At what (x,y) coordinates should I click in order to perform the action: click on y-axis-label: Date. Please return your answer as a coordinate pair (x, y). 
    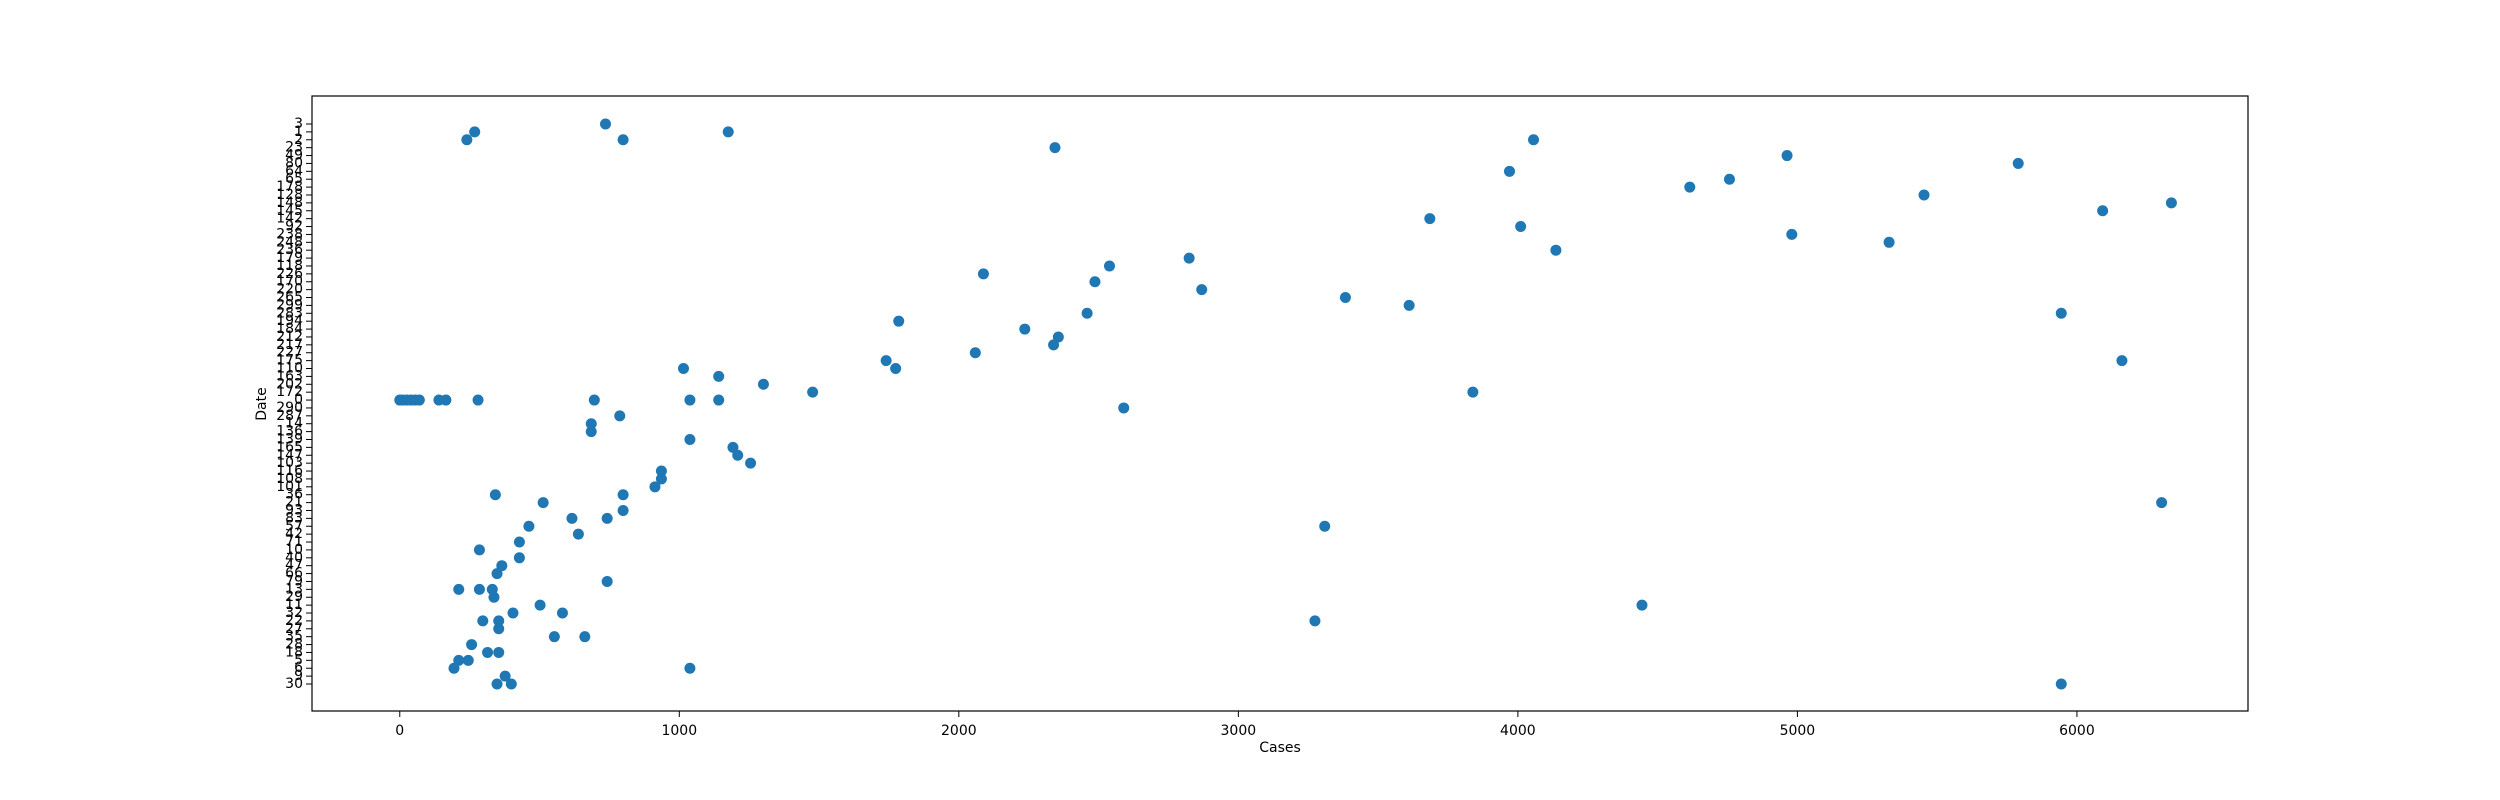
    Looking at the image, I should click on (262, 403).